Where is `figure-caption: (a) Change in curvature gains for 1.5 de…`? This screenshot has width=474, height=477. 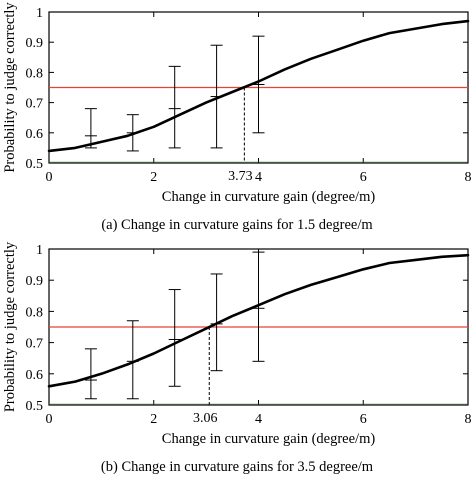 figure-caption: (a) Change in curvature gains for 1.5 de… is located at coordinates (237, 225).